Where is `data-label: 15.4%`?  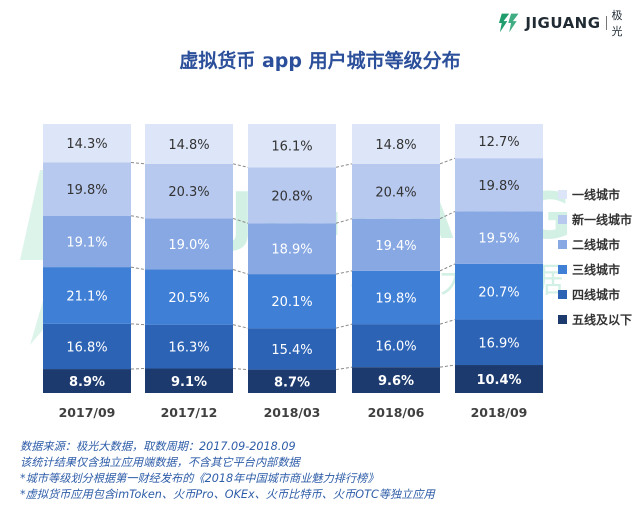 data-label: 15.4% is located at coordinates (291, 350).